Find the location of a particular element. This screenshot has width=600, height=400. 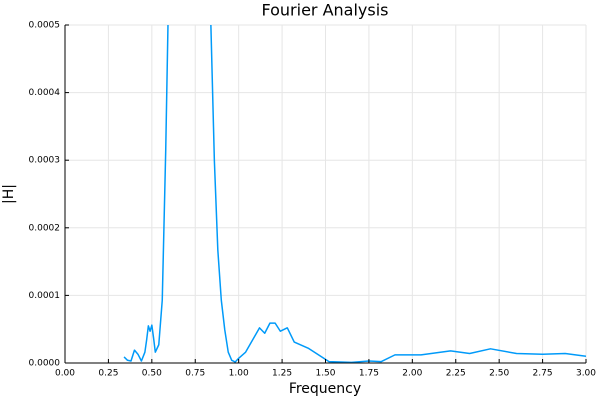

y-tick-label: 0.0003 is located at coordinates (45, 161).